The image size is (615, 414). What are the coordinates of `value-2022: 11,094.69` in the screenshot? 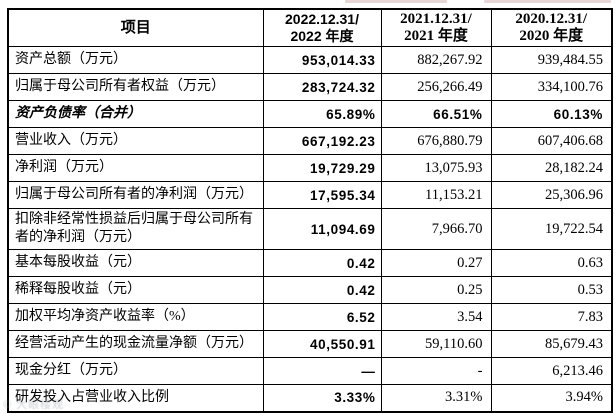 It's located at (322, 229).